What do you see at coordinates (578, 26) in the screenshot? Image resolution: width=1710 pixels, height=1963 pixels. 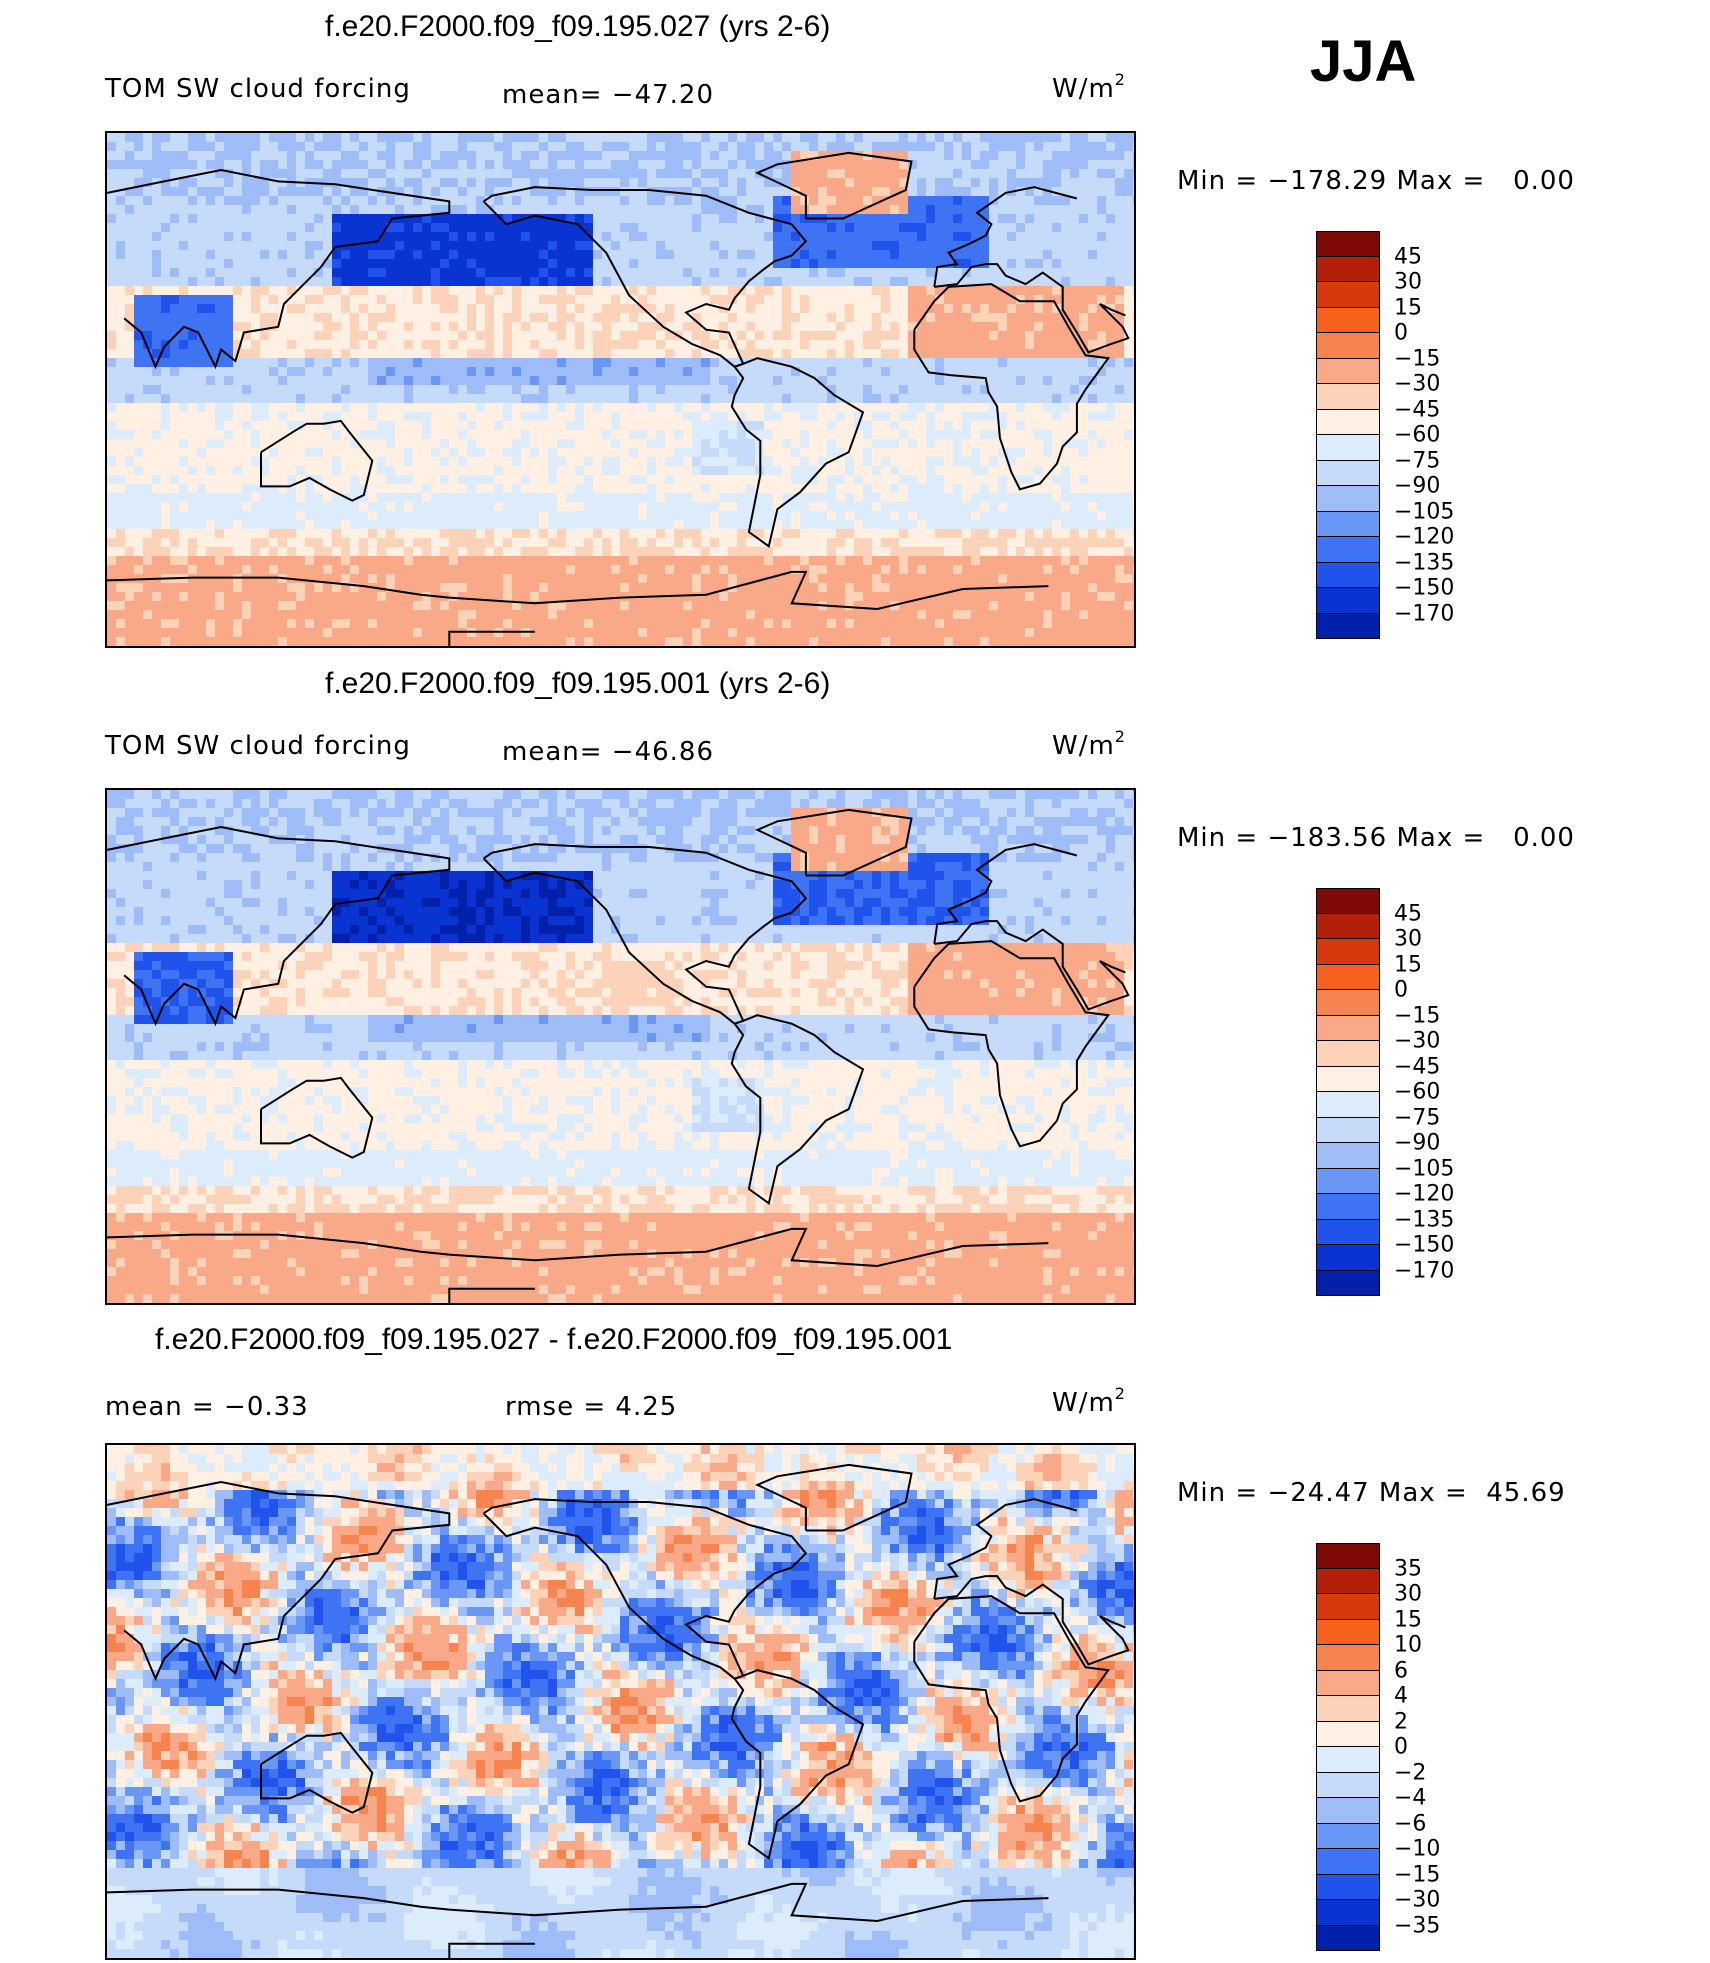 I see `panel-1-title: f.e20.F2000.f09_f09.195.027 (yrs 2-6)` at bounding box center [578, 26].